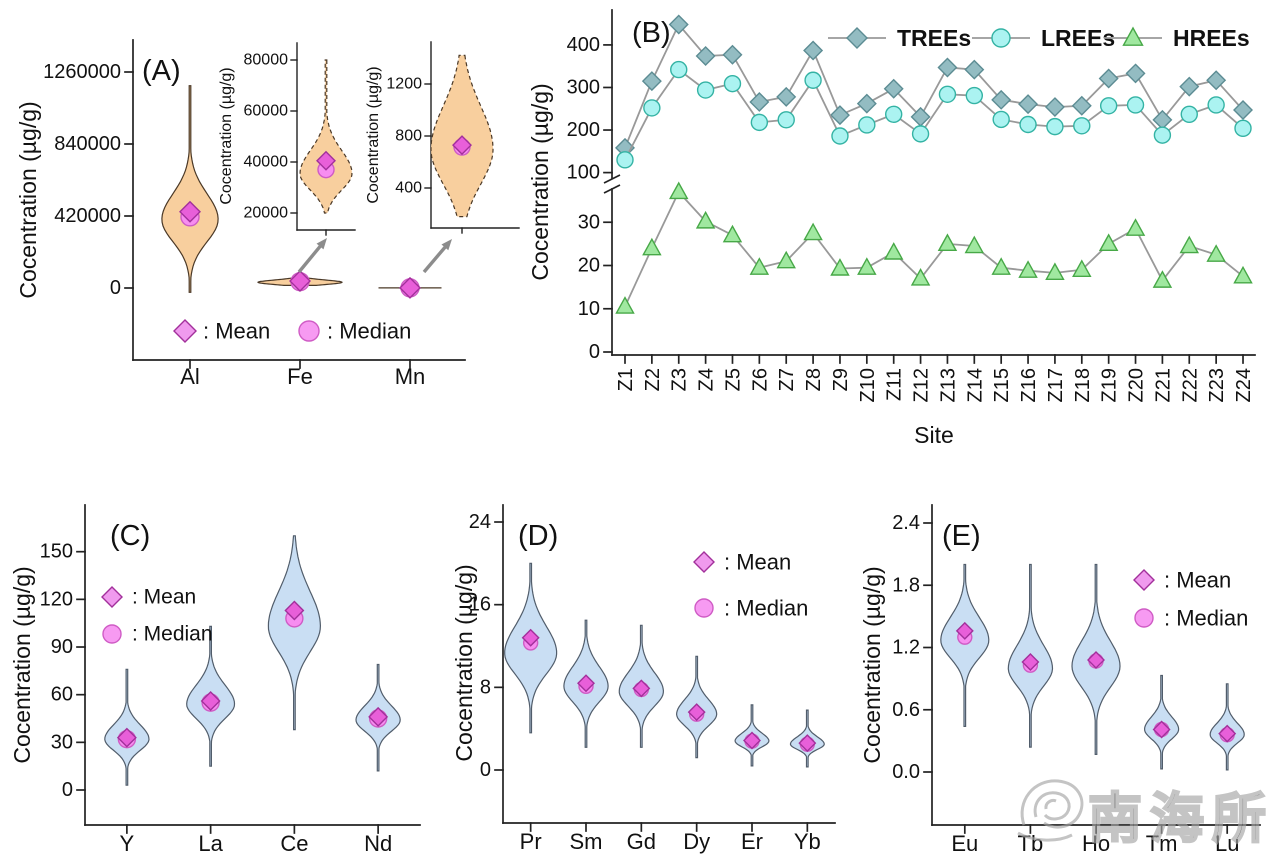 The image size is (1269, 867). I want to click on y-tick-label: 24, so click(480, 522).